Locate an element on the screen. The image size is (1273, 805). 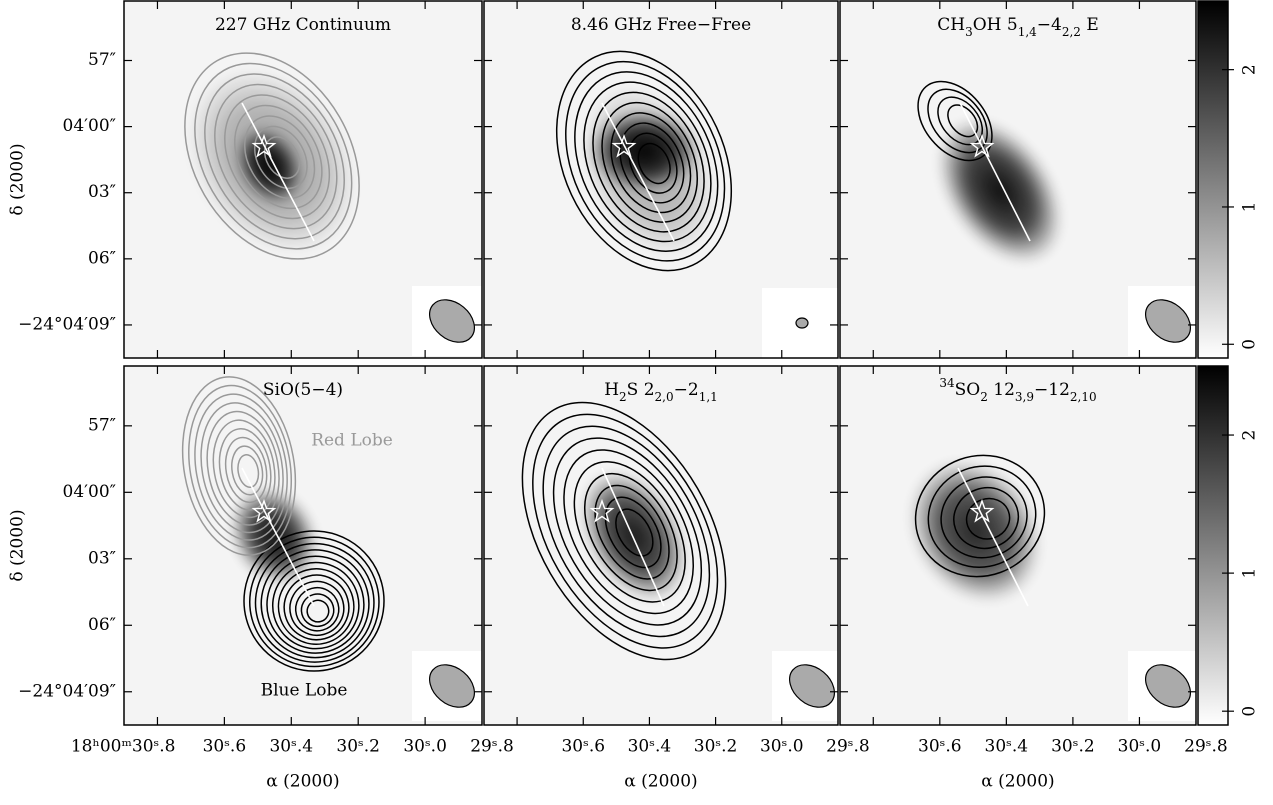
panel-title: H2S 22,0−21,1 is located at coordinates (661, 392).